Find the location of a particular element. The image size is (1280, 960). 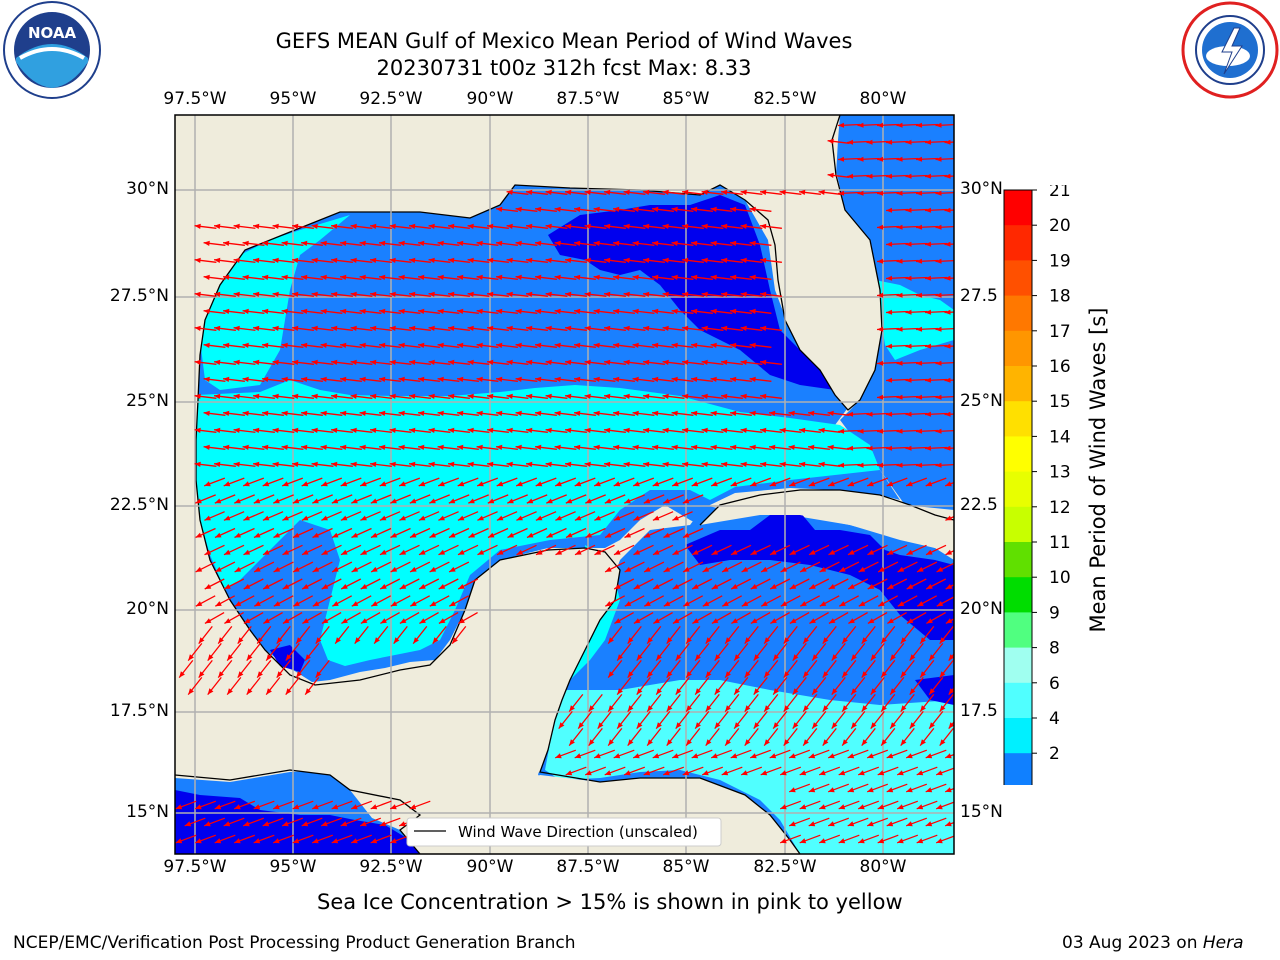

colorbar-tick-label: 2 is located at coordinates (1054, 754).